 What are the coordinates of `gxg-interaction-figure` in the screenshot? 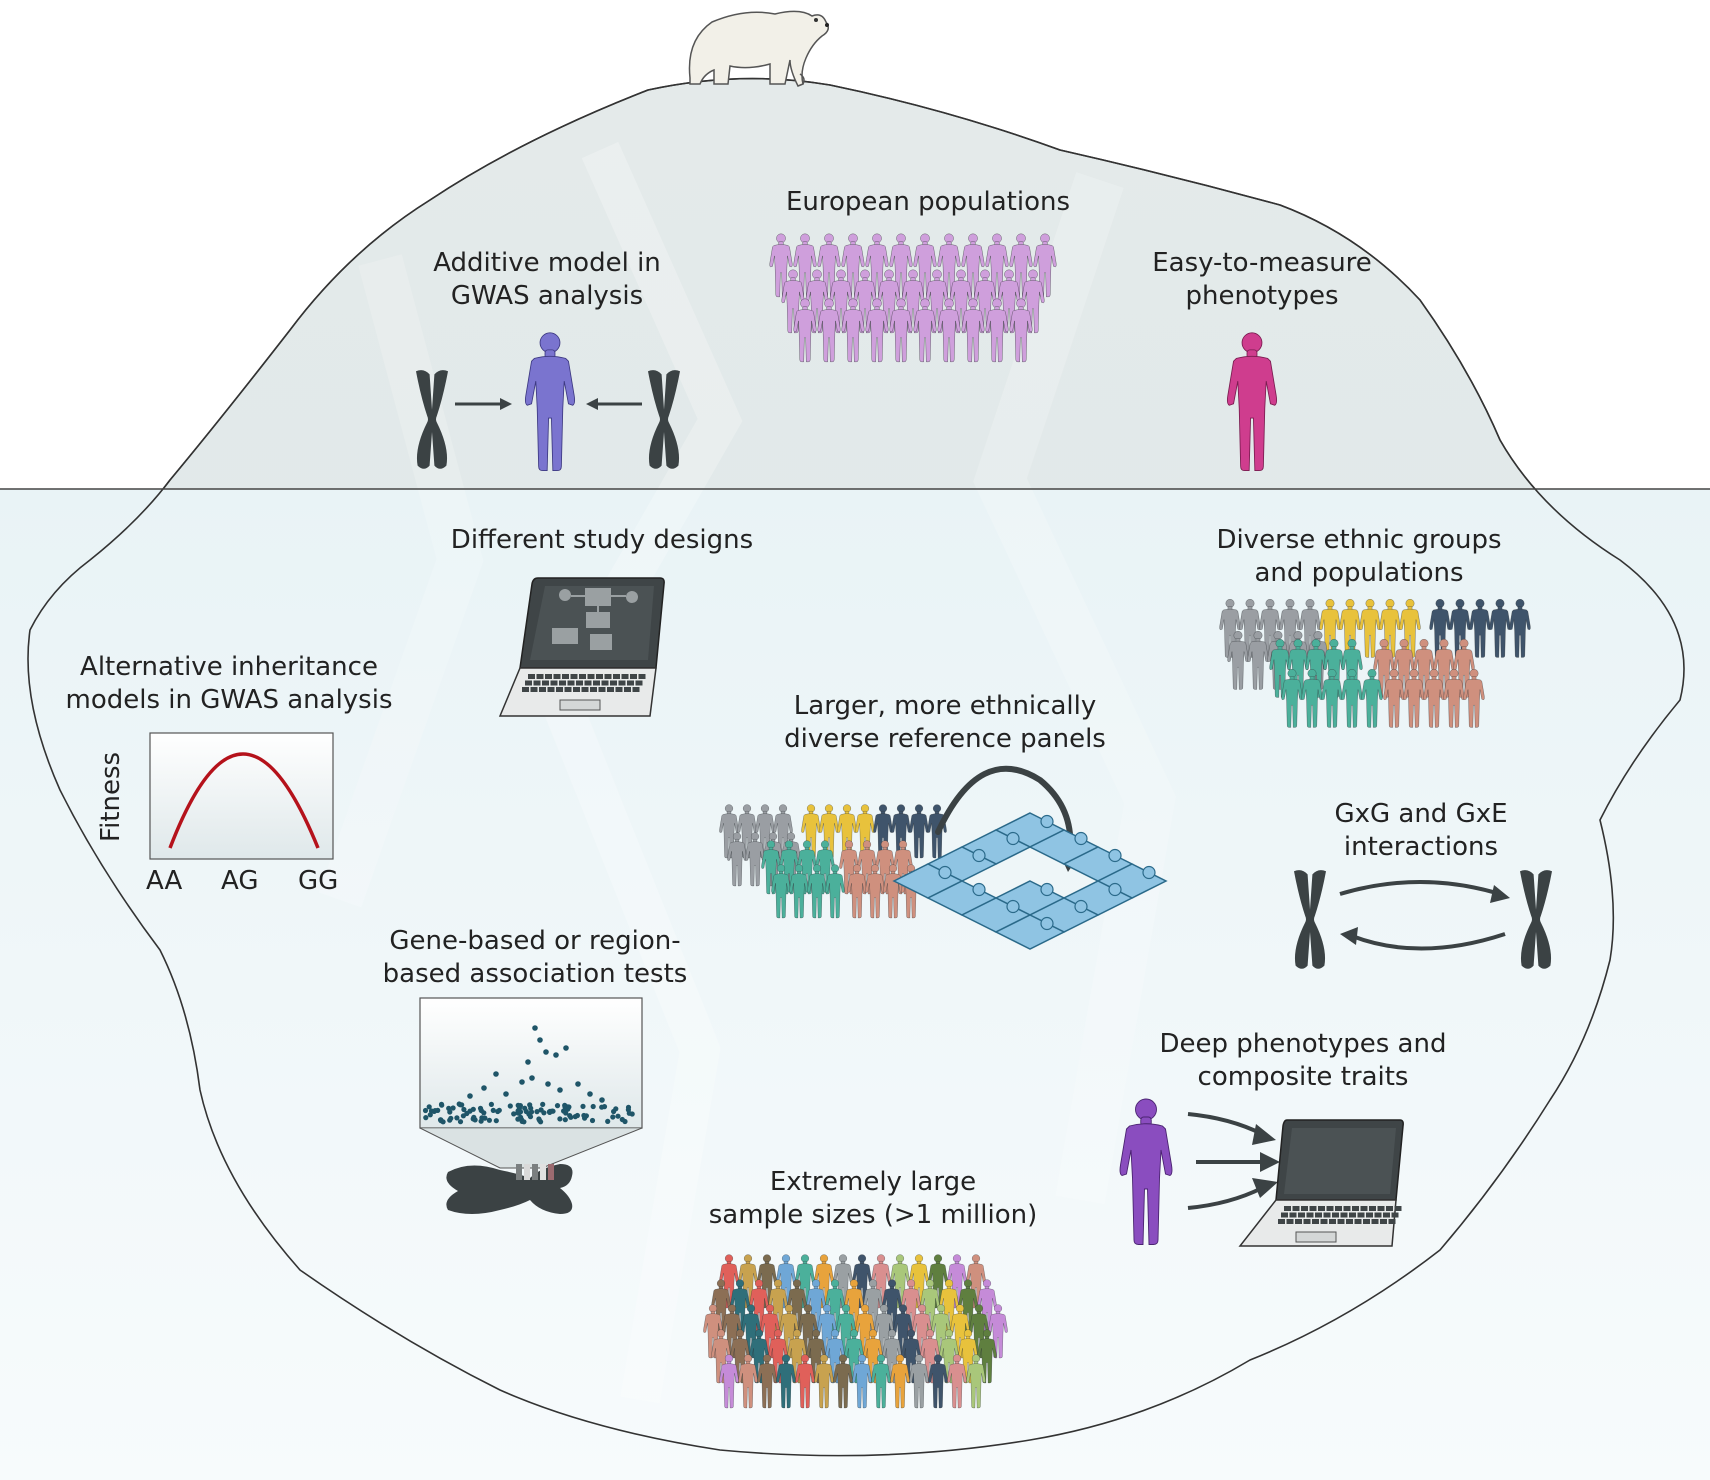 It's located at (1423, 919).